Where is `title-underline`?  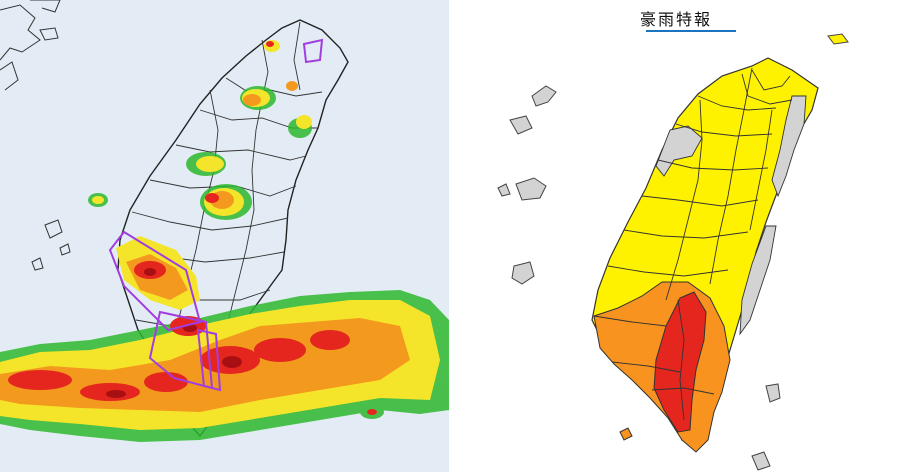 title-underline is located at coordinates (691, 31).